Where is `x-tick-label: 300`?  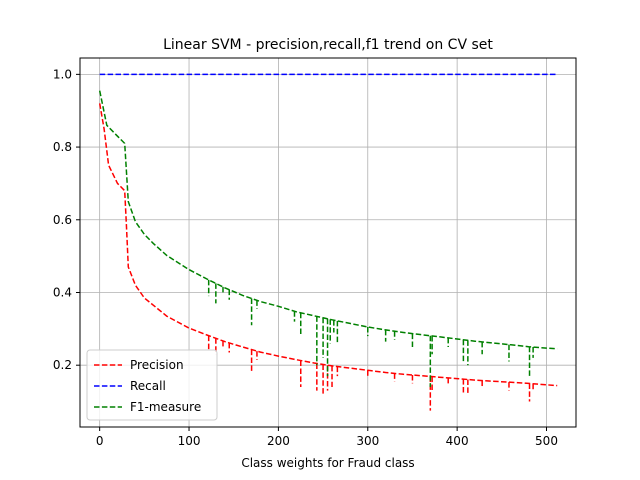
x-tick-label: 300 is located at coordinates (367, 441).